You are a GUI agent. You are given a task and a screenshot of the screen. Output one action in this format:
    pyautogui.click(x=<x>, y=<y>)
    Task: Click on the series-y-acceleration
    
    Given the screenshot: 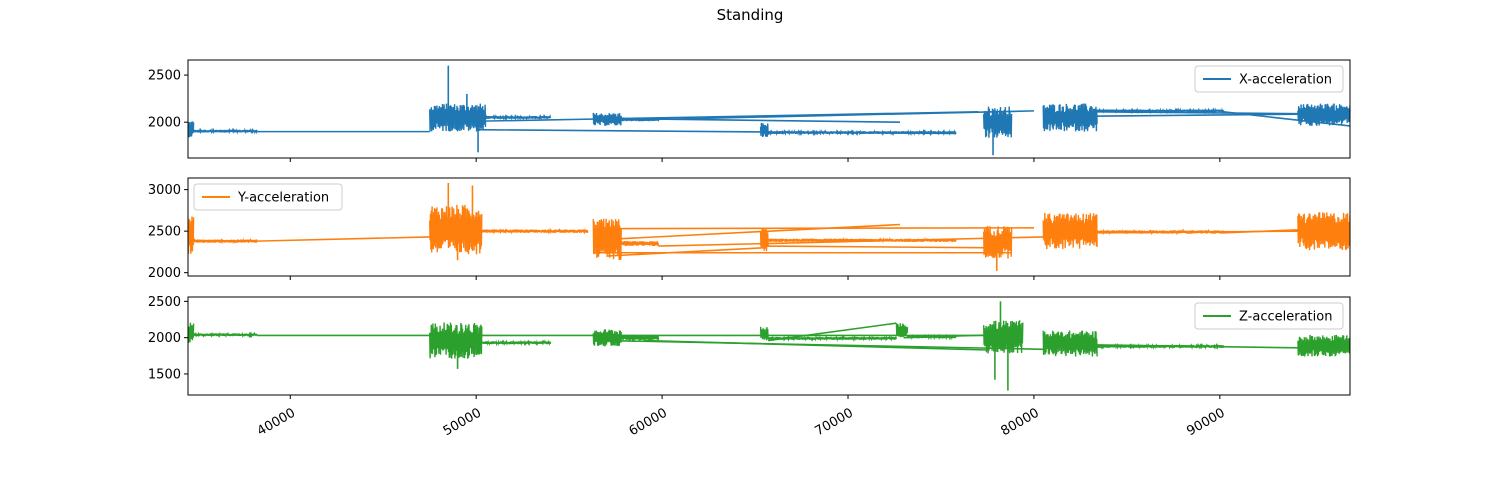 What is the action you would take?
    pyautogui.click(x=769, y=227)
    